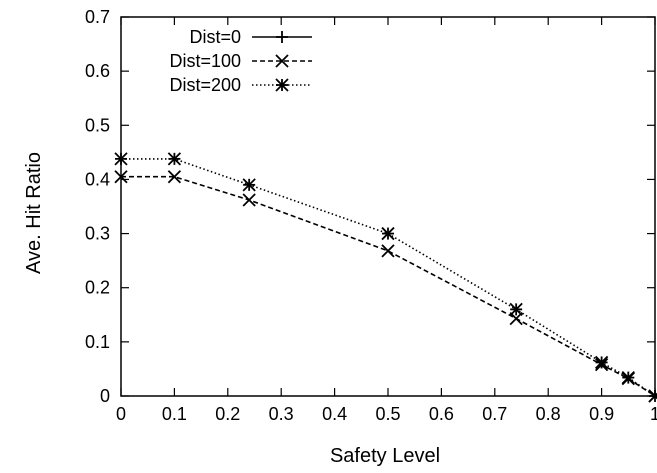 Image resolution: width=657 pixels, height=473 pixels. What do you see at coordinates (97, 288) in the screenshot?
I see `y-tick-label: 0.2` at bounding box center [97, 288].